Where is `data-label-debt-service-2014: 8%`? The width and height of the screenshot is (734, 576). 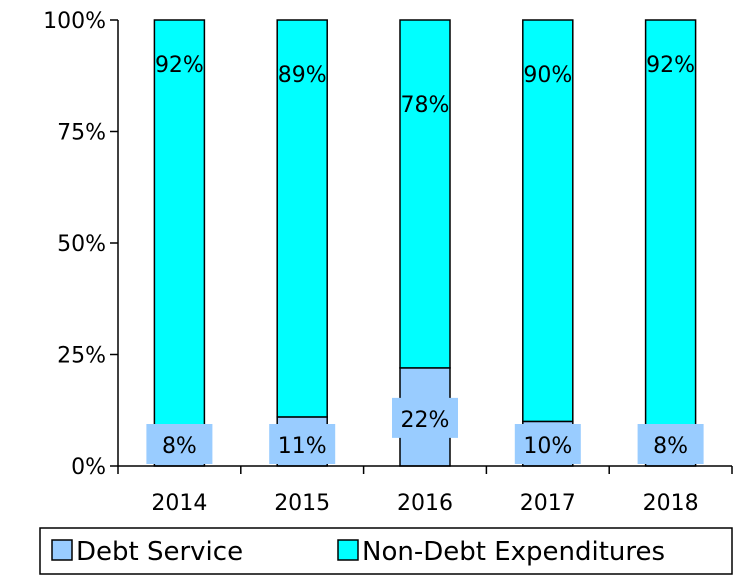
data-label-debt-service-2014: 8% is located at coordinates (179, 446).